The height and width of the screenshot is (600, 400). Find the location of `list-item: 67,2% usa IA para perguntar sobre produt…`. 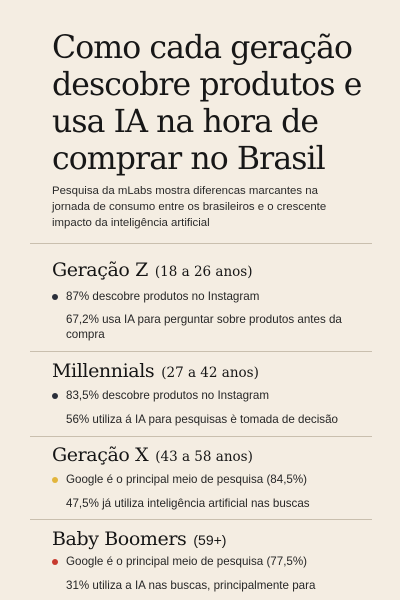

list-item: 67,2% usa IA para perguntar sobre produt… is located at coordinates (217, 327).